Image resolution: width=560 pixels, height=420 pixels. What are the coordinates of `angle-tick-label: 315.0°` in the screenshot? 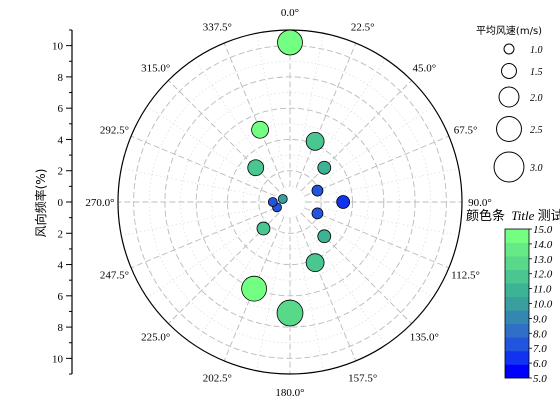 It's located at (155, 69).